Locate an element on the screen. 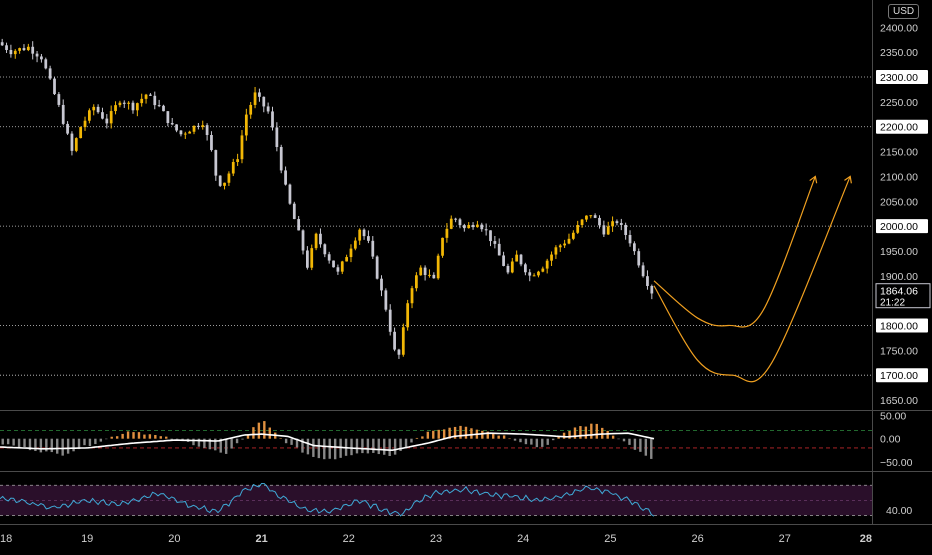 This screenshot has height=555, width=932. time-axis-label: 28 is located at coordinates (866, 539).